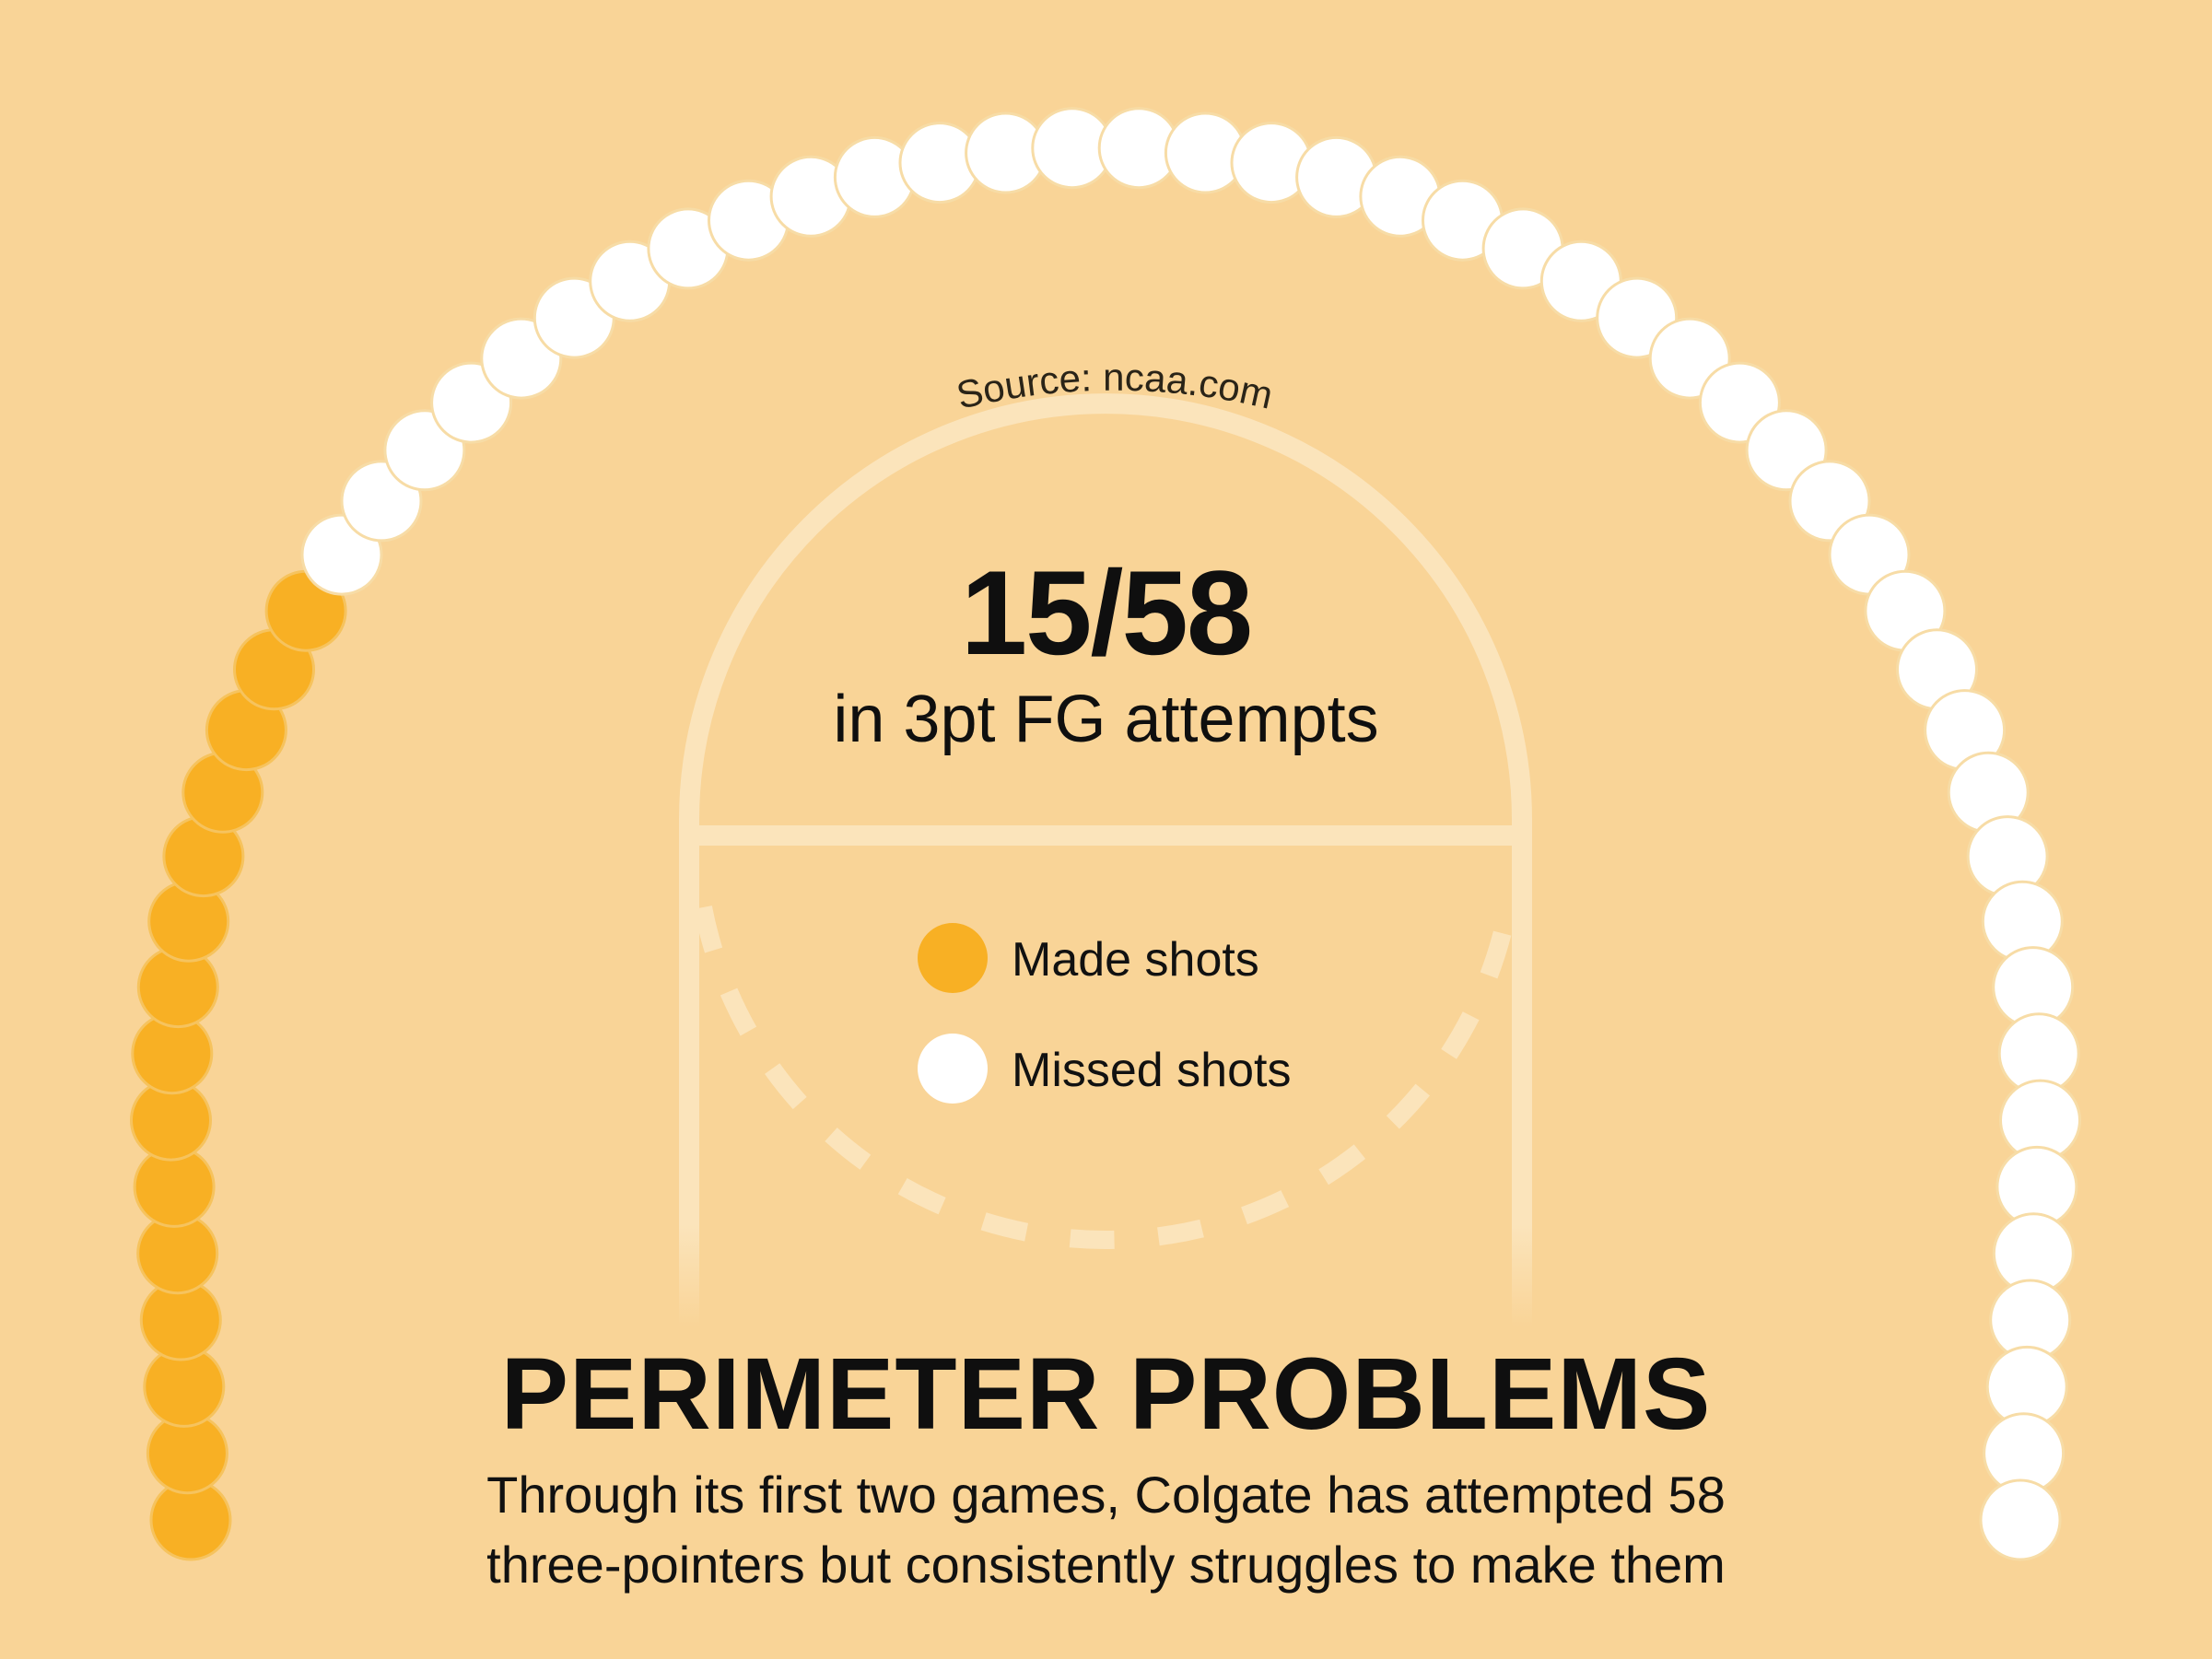 This screenshot has width=2212, height=1659. I want to click on free-throw-dashed-arc, so click(1105, 1077).